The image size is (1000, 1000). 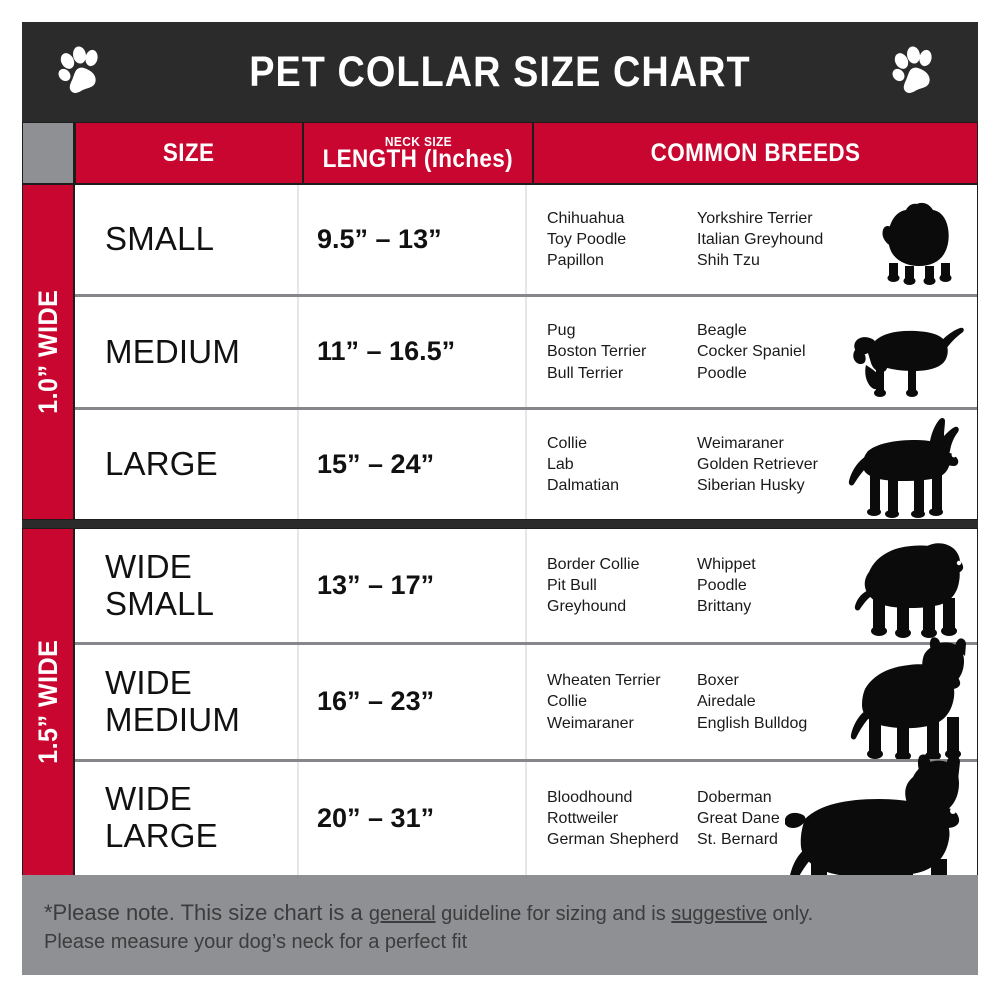 What do you see at coordinates (206, 912) in the screenshot?
I see `asterisk-icon: *Please note. This size chart is a` at bounding box center [206, 912].